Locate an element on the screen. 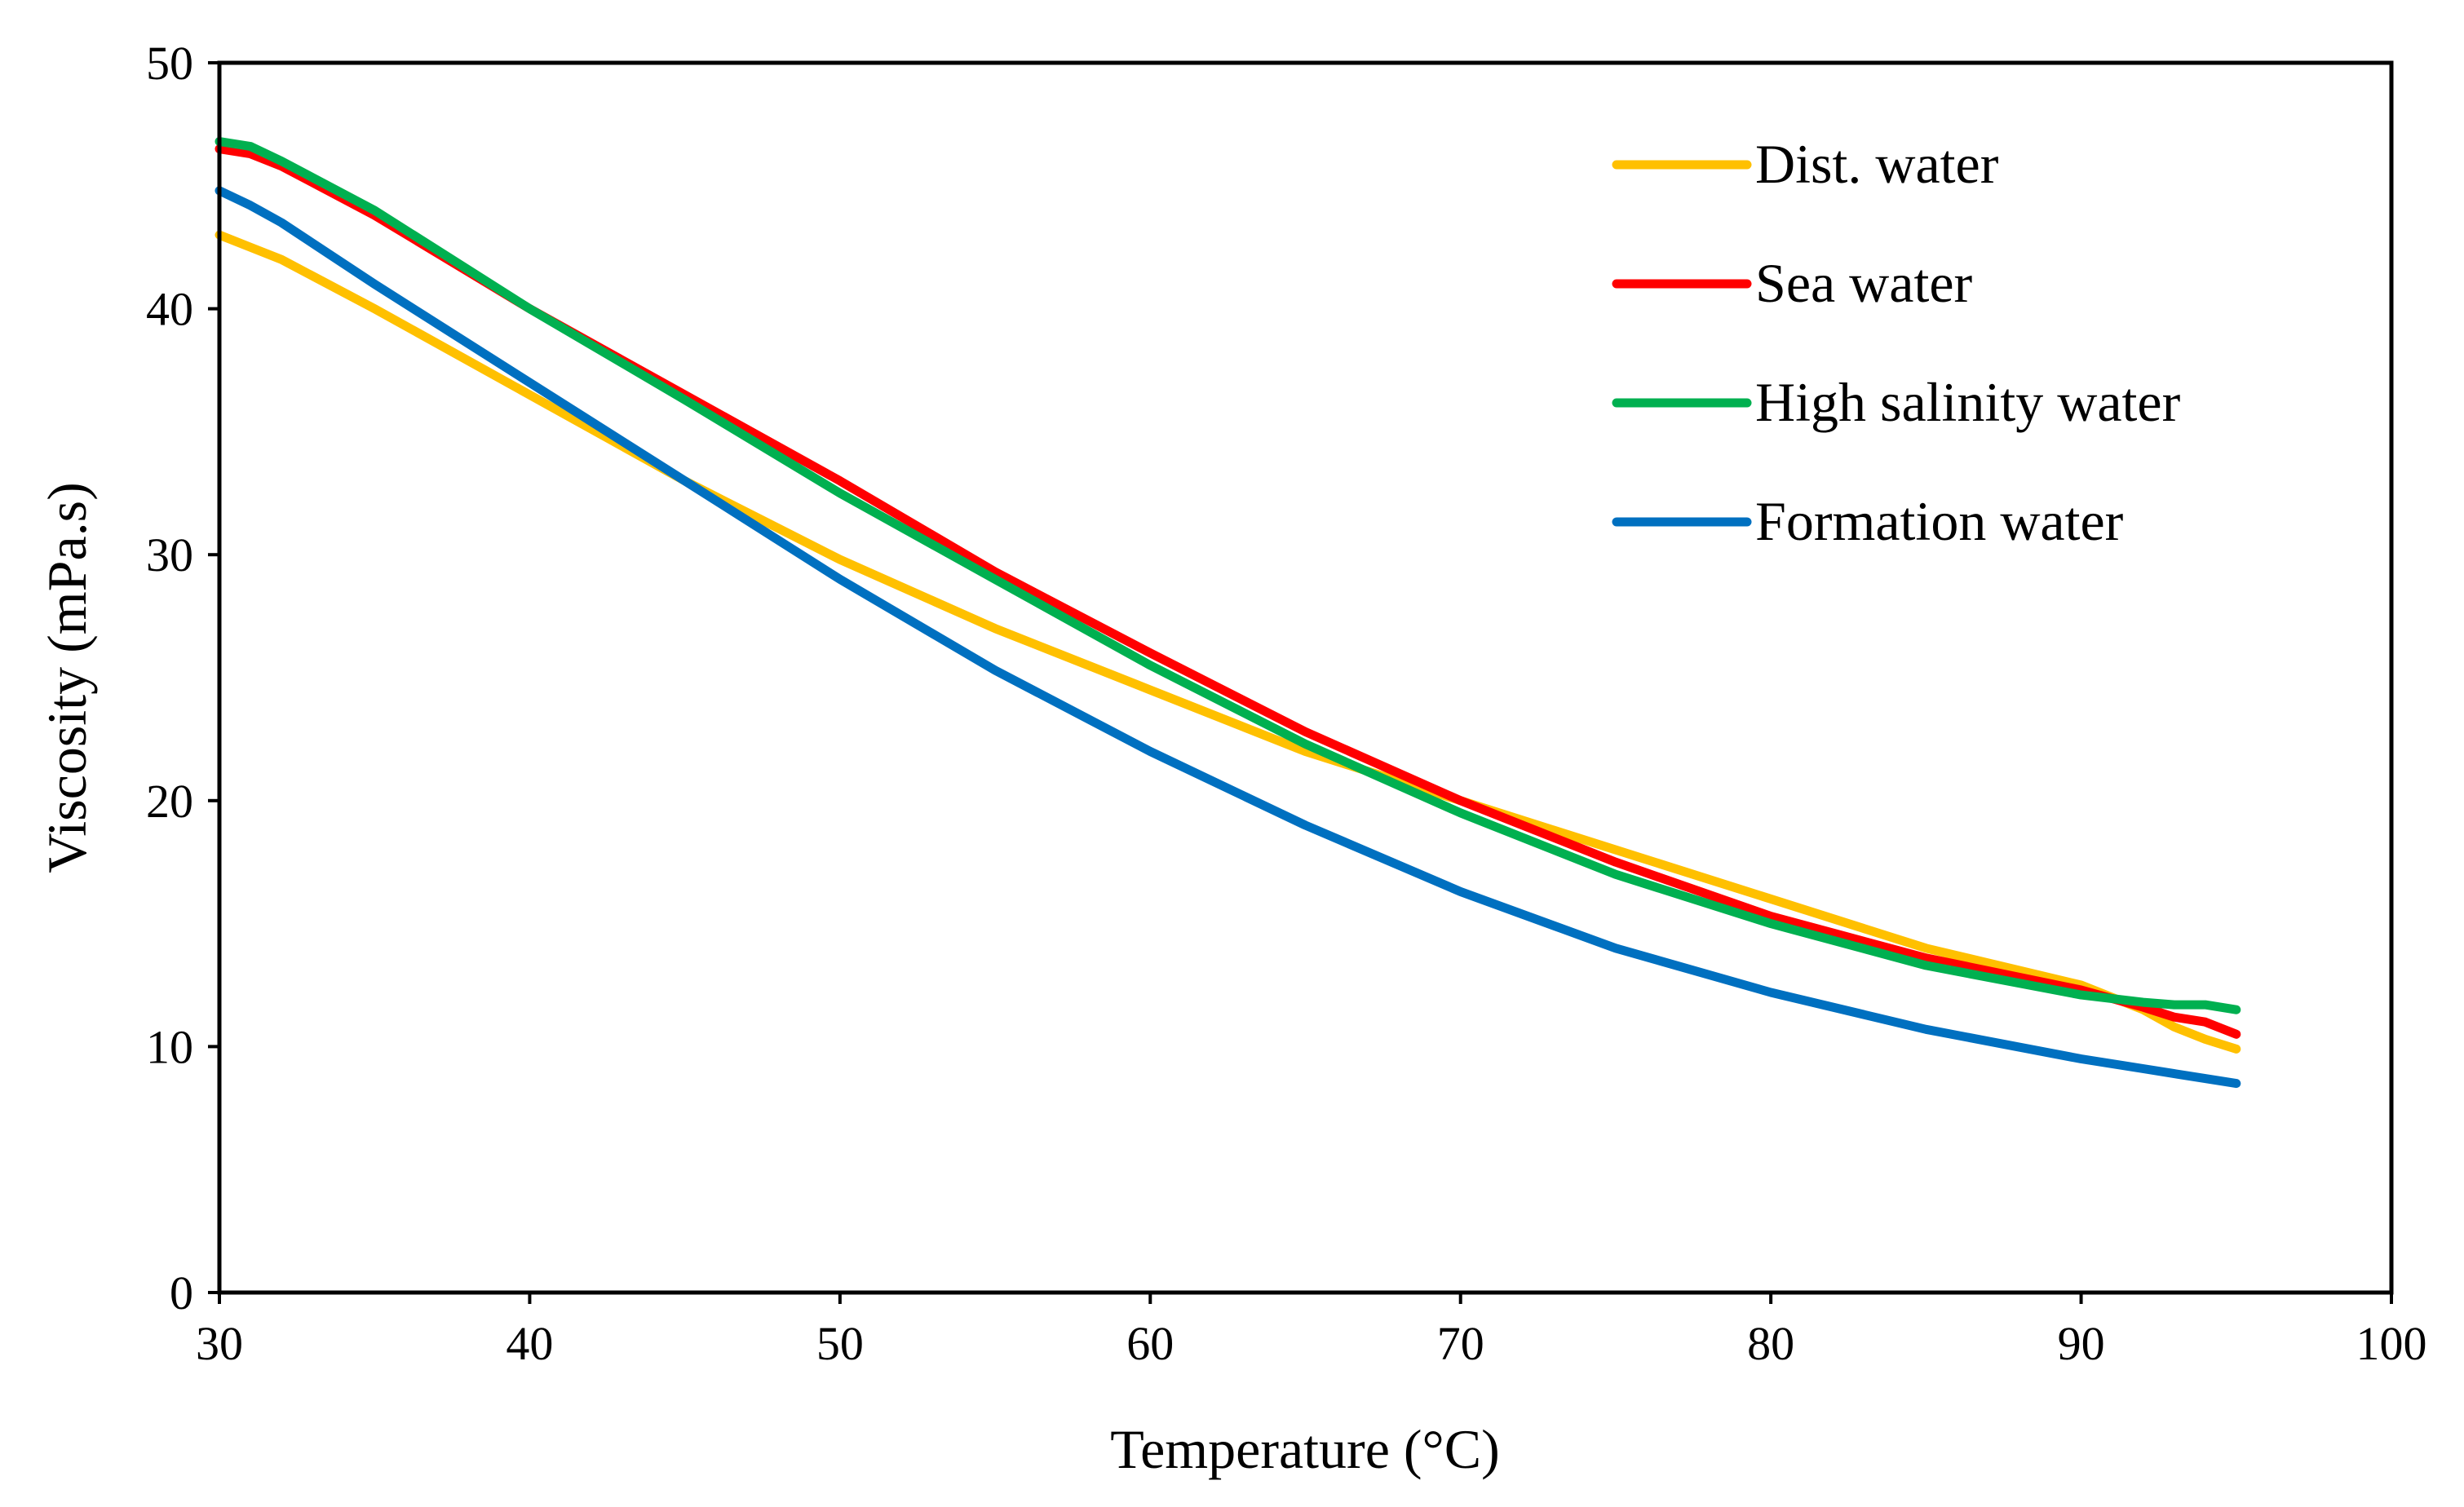 The image size is (2464, 1507). y-tick-label: 50 is located at coordinates (169, 63).